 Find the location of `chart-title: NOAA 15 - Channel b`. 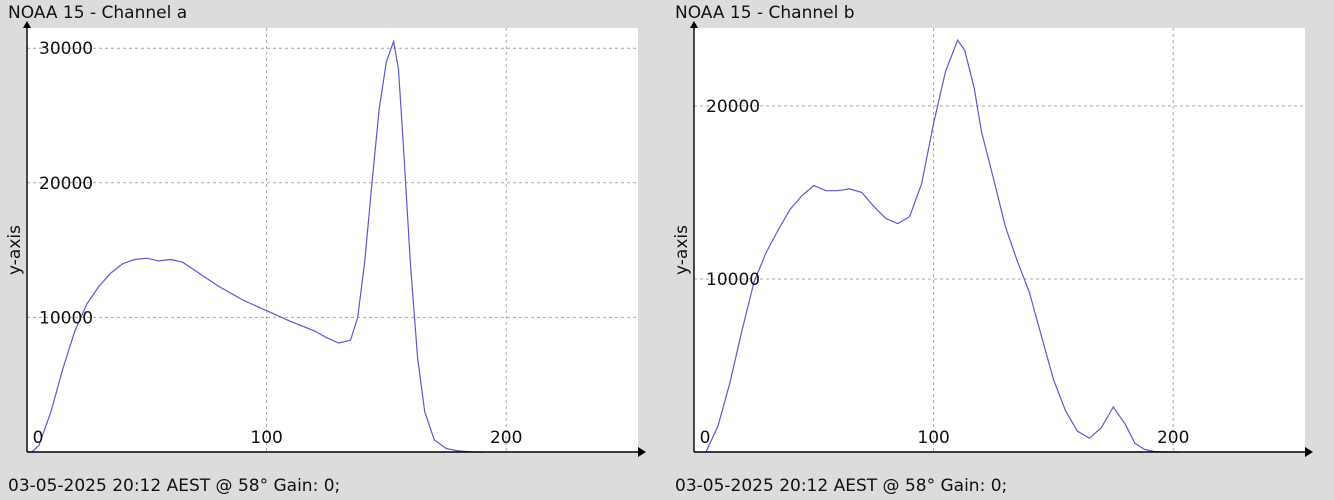

chart-title: NOAA 15 - Channel b is located at coordinates (765, 13).